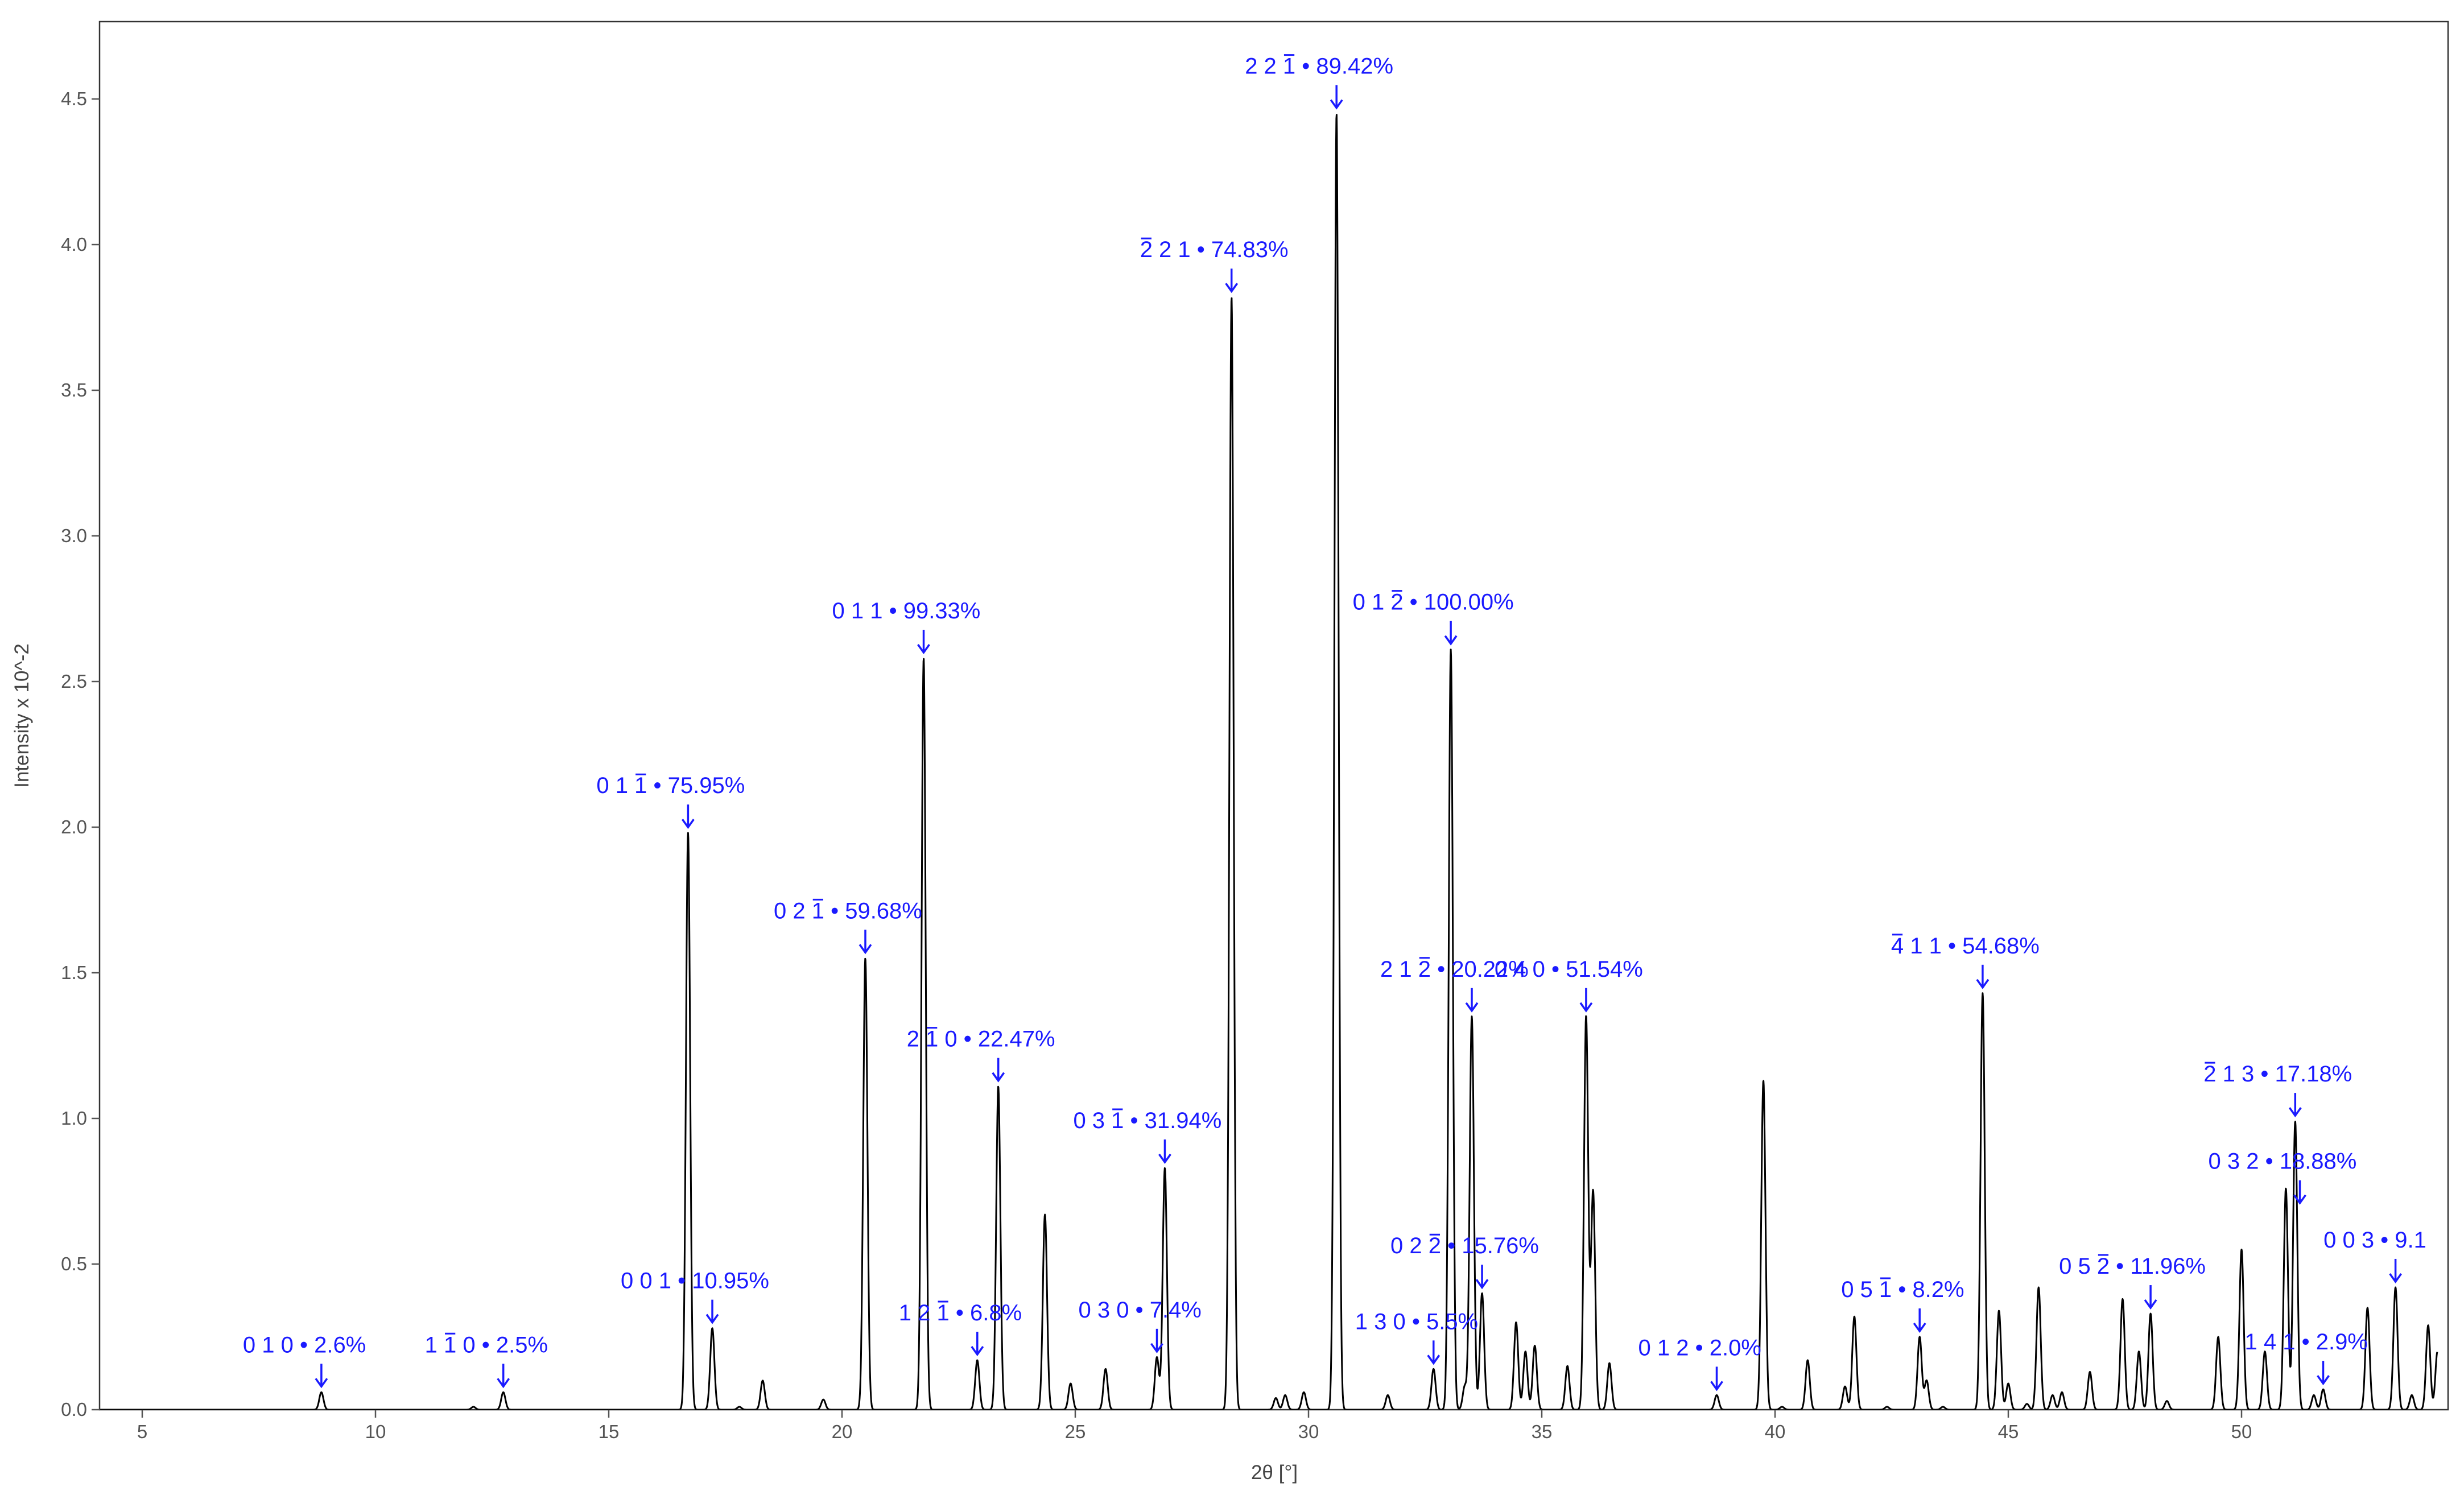 The image size is (2464, 1499). Describe the element at coordinates (2348, 1240) in the screenshot. I see `peak-hkl: 0 0 3` at that location.